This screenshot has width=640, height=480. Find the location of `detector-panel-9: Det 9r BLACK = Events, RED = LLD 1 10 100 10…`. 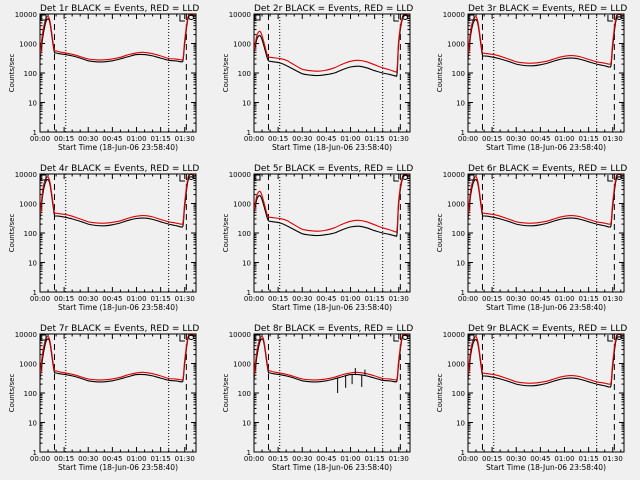

detector-panel-9: Det 9r BLACK = Events, RED = LLD 1 10 100 10… is located at coordinates (531, 398).